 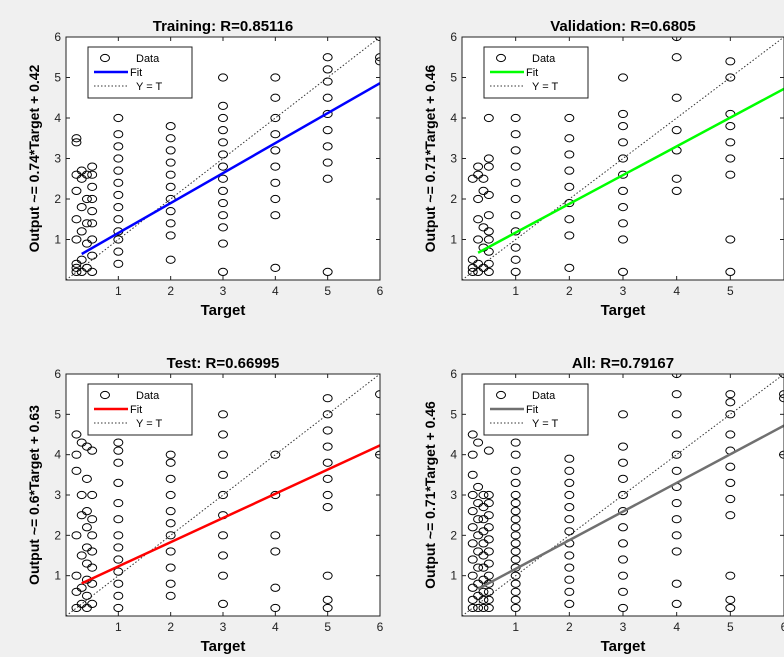 I want to click on plot-title: All: R=0.79167, so click(x=623, y=363).